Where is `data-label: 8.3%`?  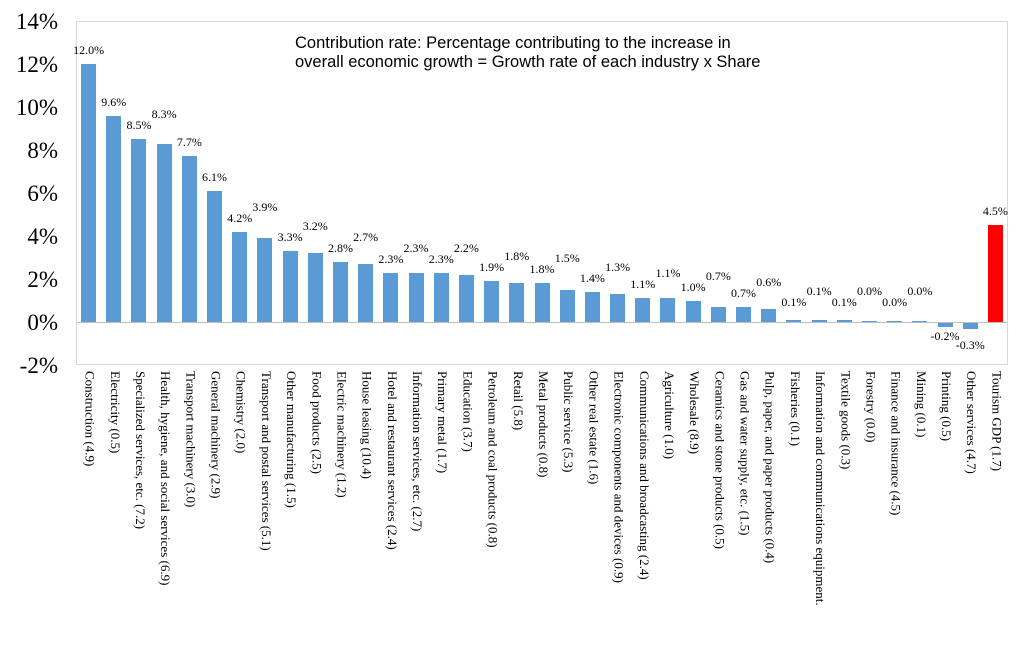 data-label: 8.3% is located at coordinates (164, 114).